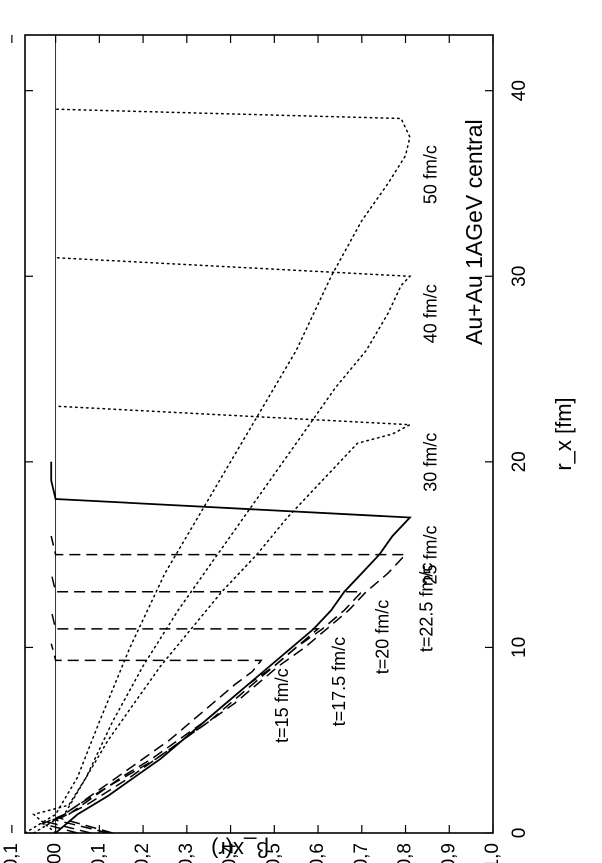 The height and width of the screenshot is (863, 602). I want to click on y-tick-label: 0,2, so click(142, 853).